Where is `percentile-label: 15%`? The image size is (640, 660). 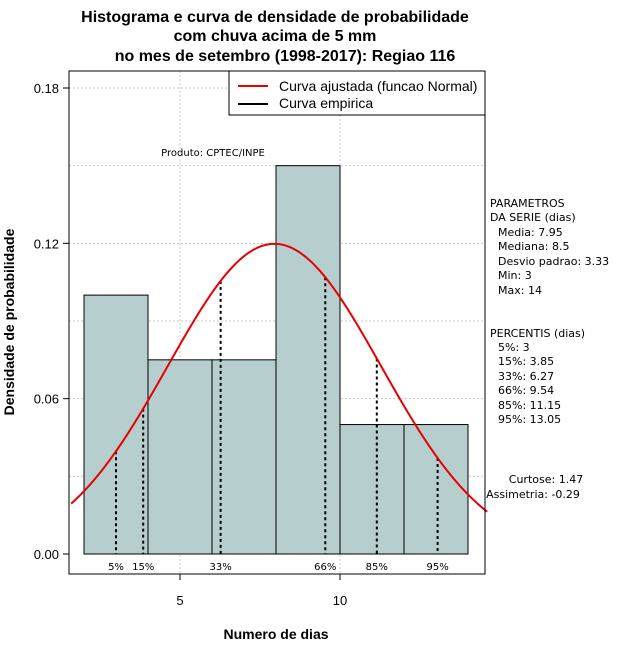 percentile-label: 15% is located at coordinates (143, 567).